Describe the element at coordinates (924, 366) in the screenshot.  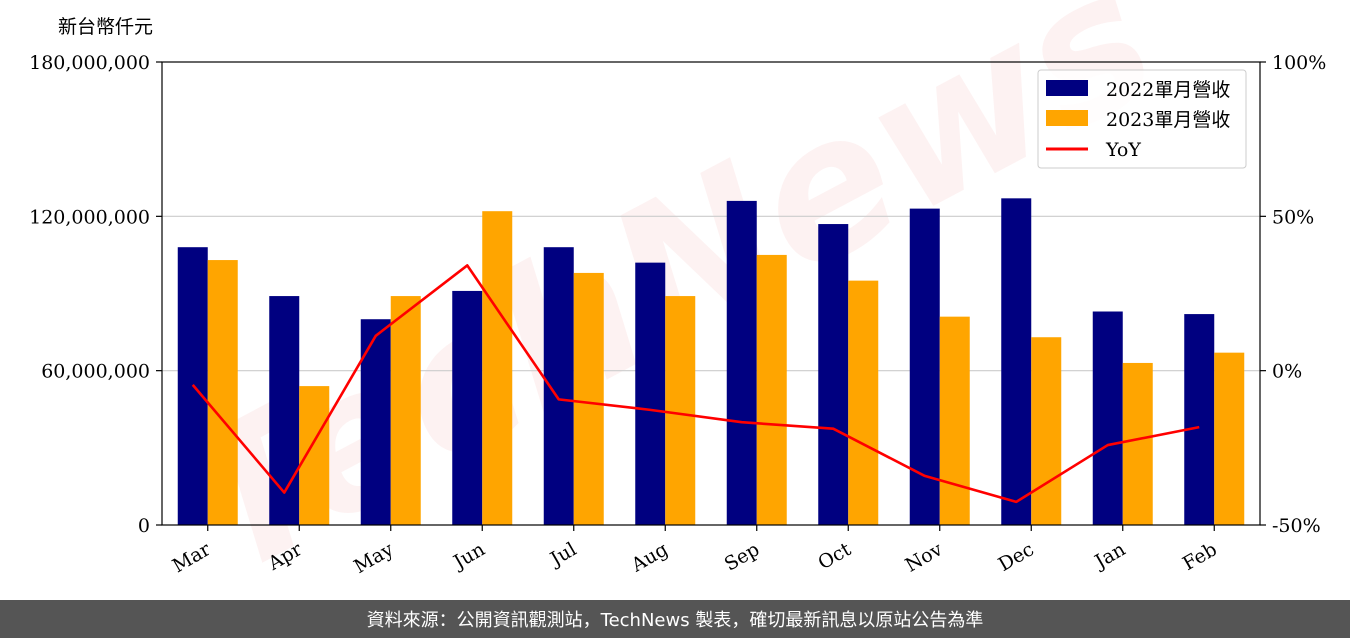
I see `bar-2022-nov` at that location.